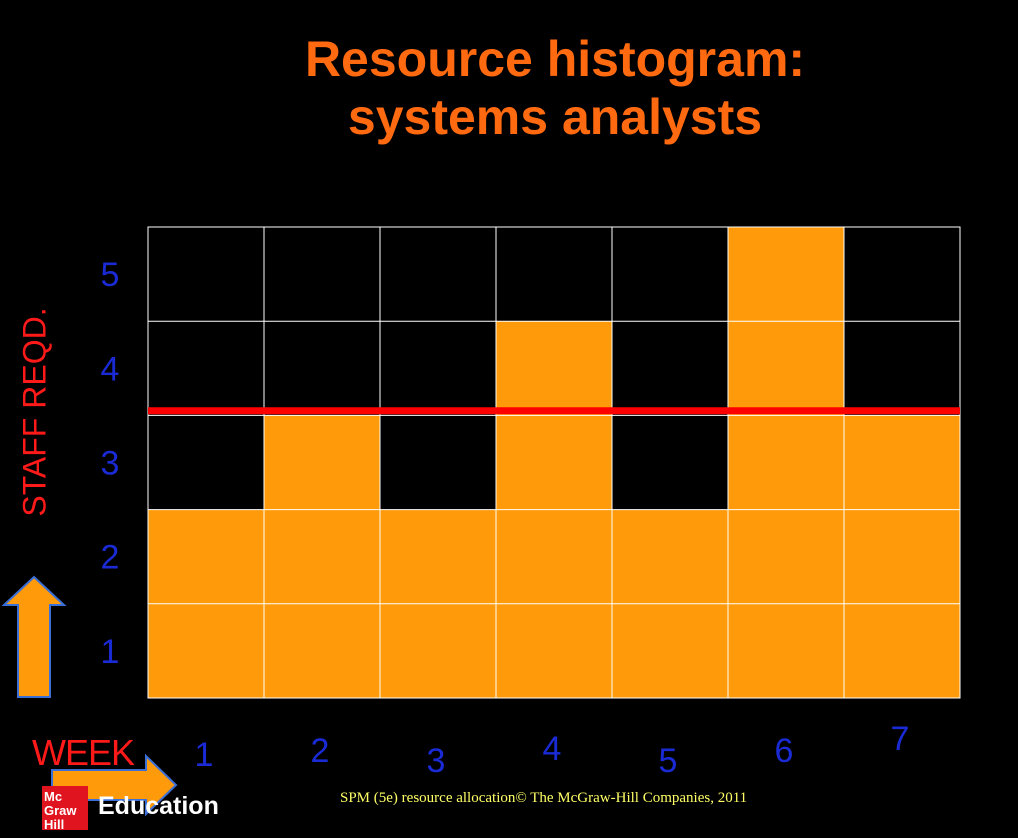 This screenshot has width=1018, height=838. What do you see at coordinates (436, 761) in the screenshot?
I see `x-tick-label: 3` at bounding box center [436, 761].